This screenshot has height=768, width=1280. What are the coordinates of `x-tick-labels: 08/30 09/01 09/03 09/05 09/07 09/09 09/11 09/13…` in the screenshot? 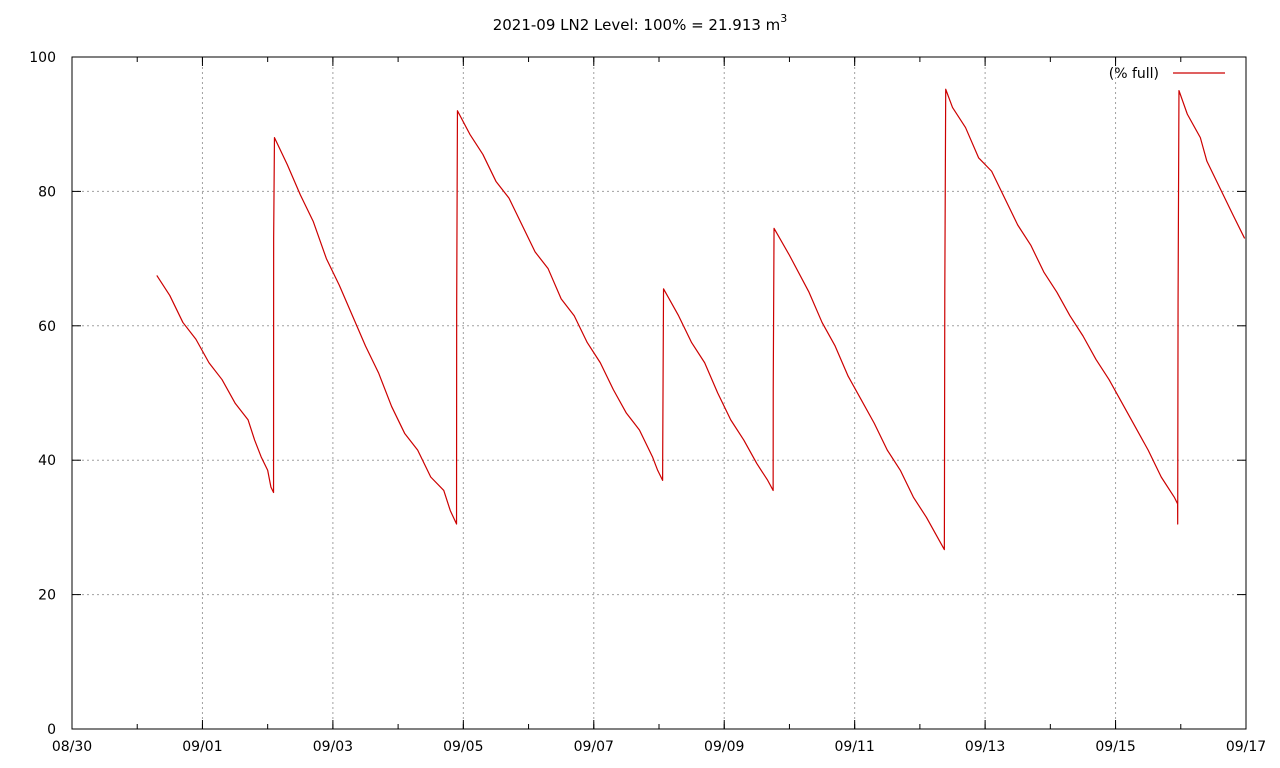 It's located at (659, 747).